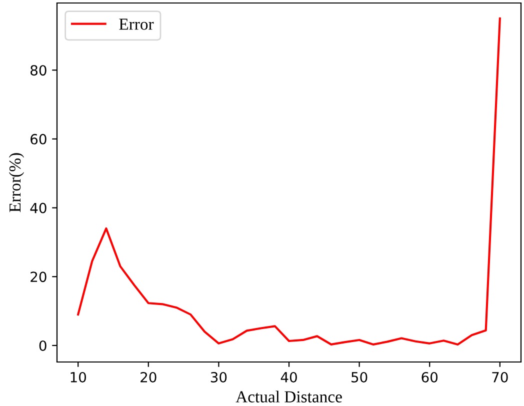  I want to click on y-tick-label: 40, so click(38, 208).